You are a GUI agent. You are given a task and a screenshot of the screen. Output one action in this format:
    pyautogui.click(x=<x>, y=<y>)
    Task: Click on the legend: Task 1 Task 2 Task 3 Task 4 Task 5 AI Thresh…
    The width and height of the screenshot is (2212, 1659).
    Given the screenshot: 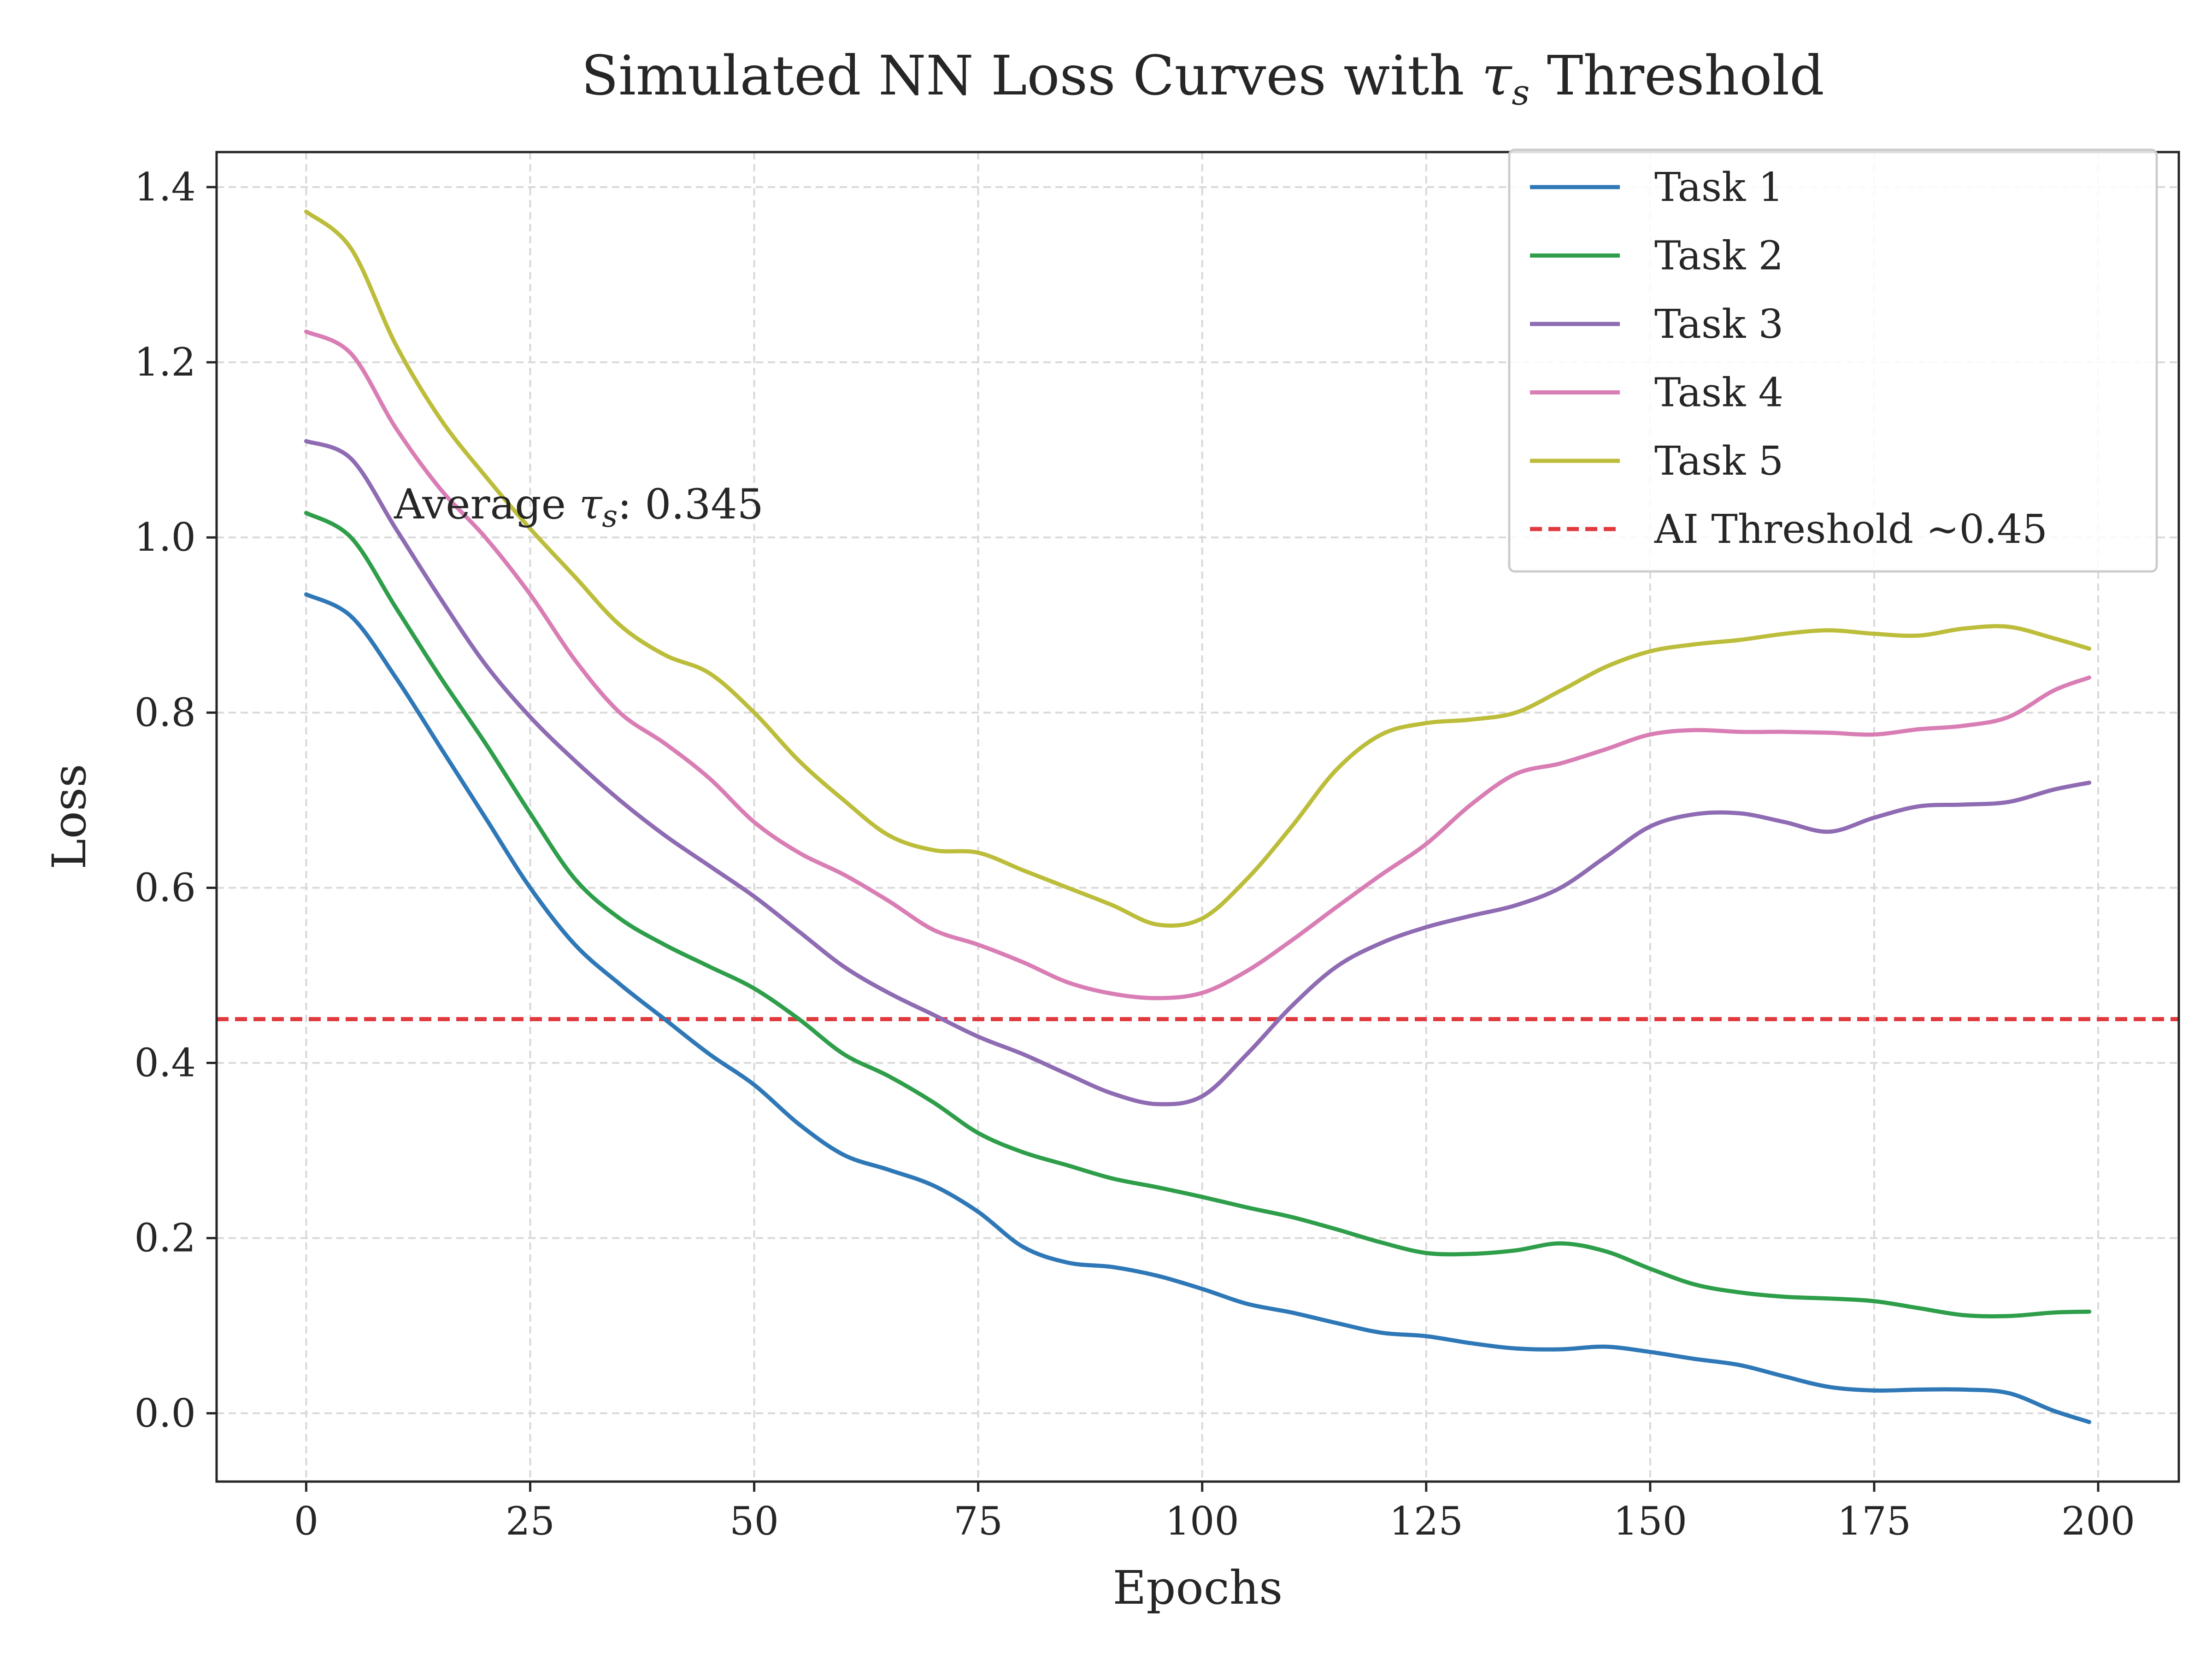 What is the action you would take?
    pyautogui.click(x=1833, y=360)
    